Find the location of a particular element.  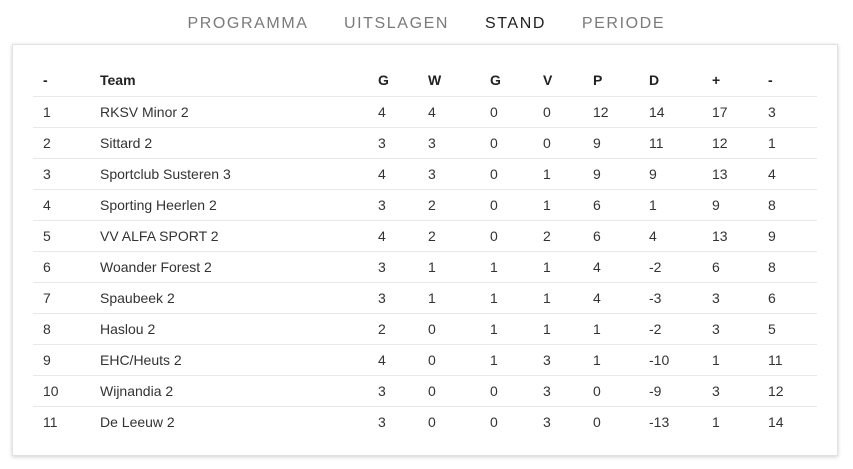

cell-goal-difference: 11 is located at coordinates (670, 143).